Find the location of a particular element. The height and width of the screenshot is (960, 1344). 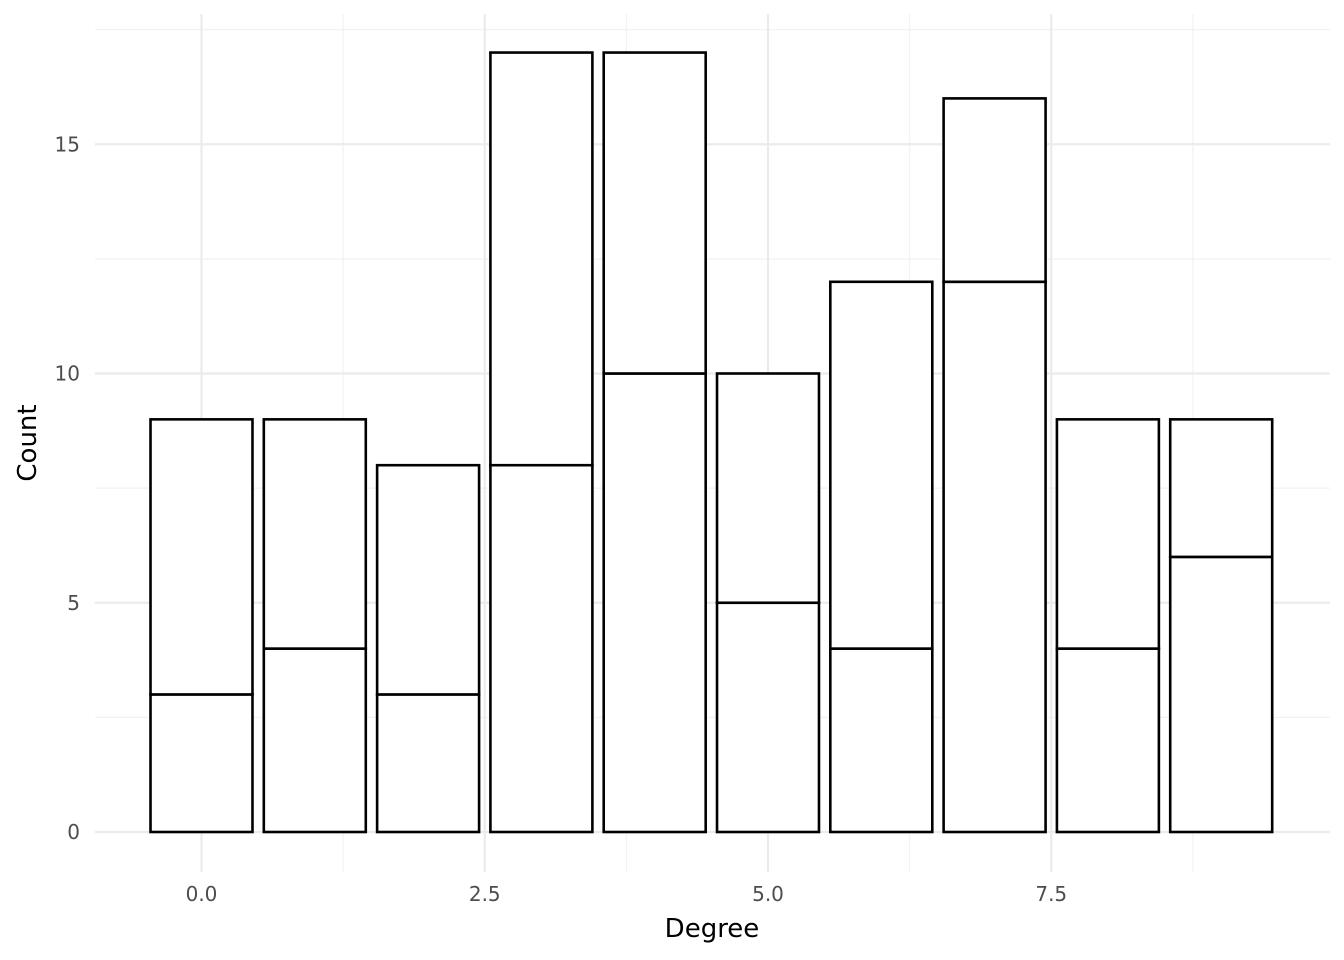

y-axis-title: Count is located at coordinates (28, 442).